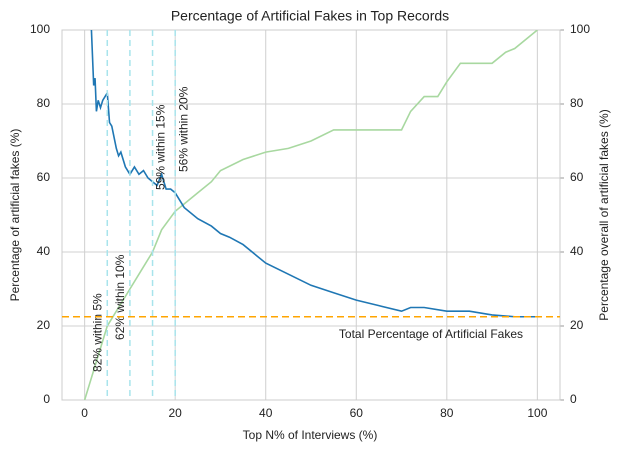 This screenshot has width=621, height=453. What do you see at coordinates (84, 413) in the screenshot?
I see `x-tick-label: 0` at bounding box center [84, 413].